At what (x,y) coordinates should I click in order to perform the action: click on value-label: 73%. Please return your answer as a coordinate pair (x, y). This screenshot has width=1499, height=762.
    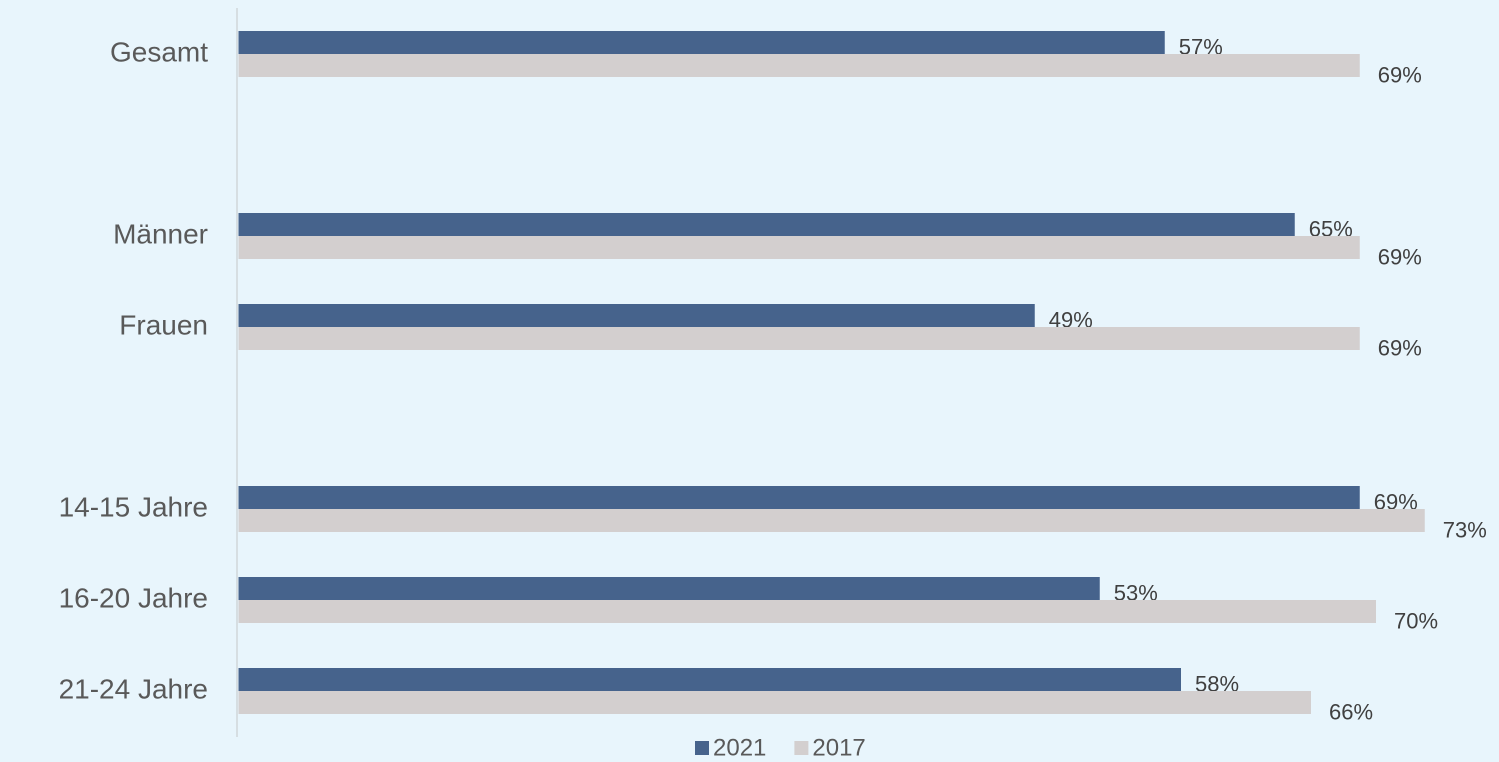
    Looking at the image, I should click on (1465, 529).